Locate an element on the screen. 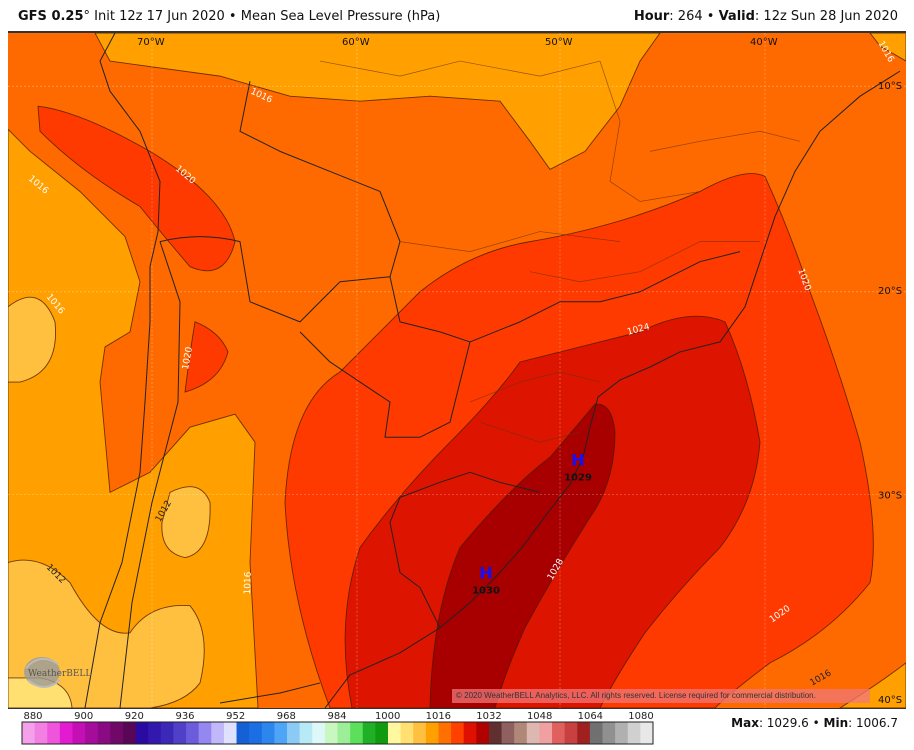 The height and width of the screenshot is (750, 914). high-pressure-1030: H 1030 is located at coordinates (486, 580).